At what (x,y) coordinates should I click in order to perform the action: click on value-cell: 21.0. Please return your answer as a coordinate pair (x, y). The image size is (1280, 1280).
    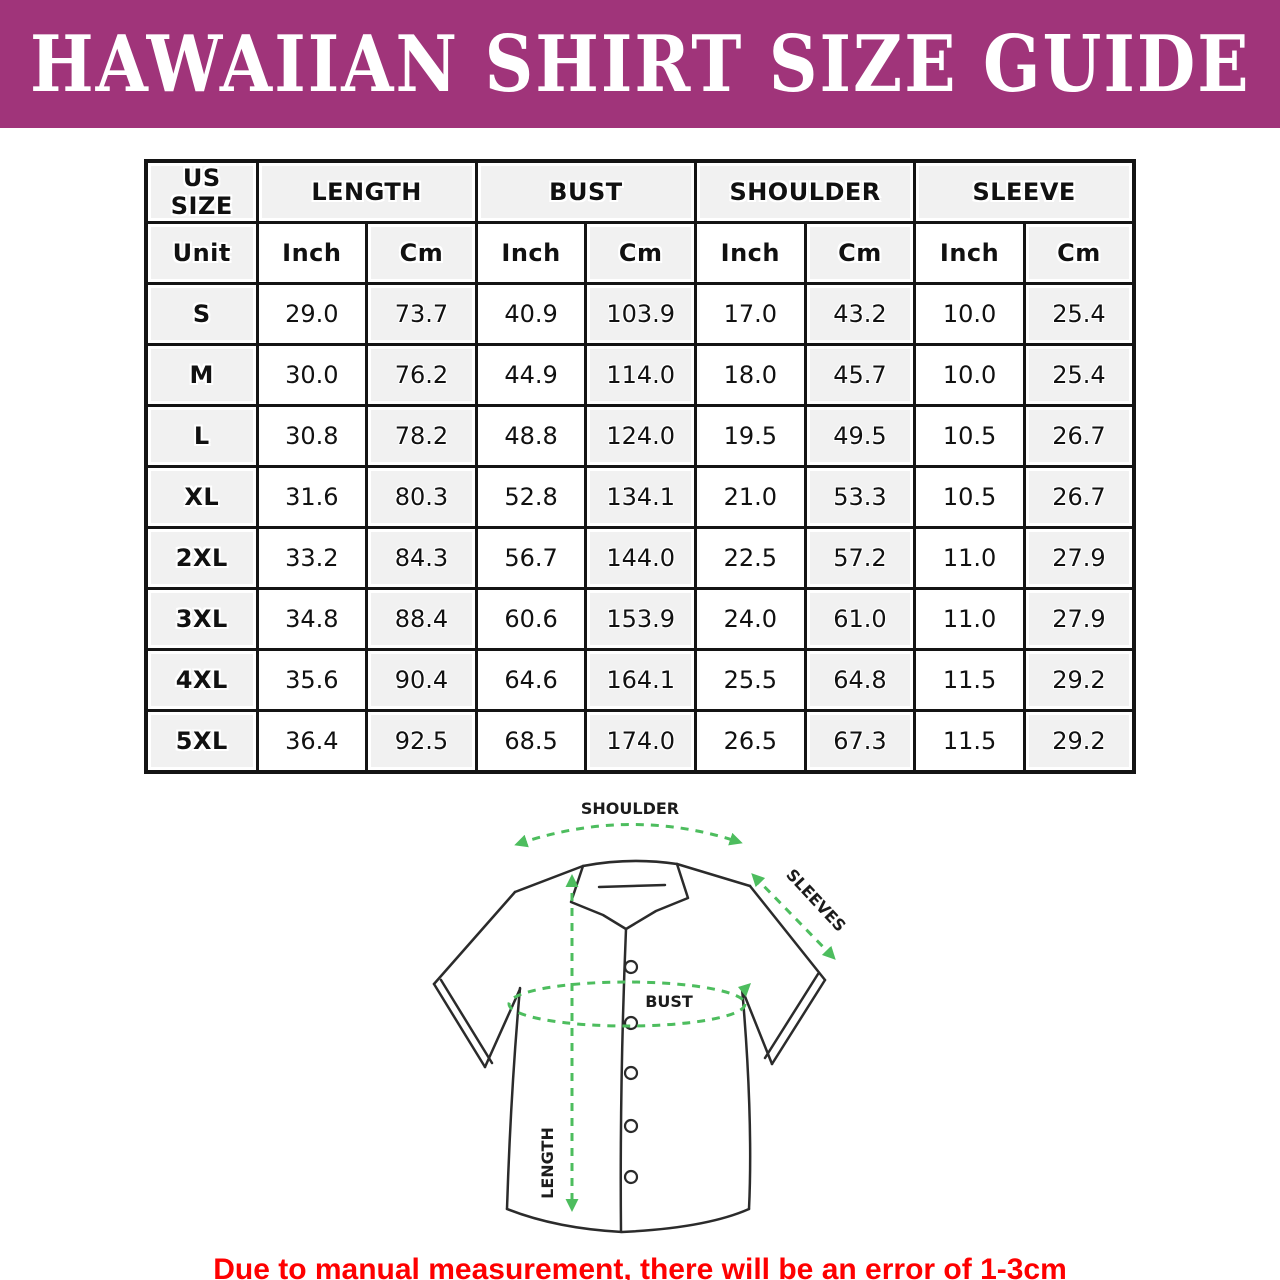
    Looking at the image, I should click on (750, 497).